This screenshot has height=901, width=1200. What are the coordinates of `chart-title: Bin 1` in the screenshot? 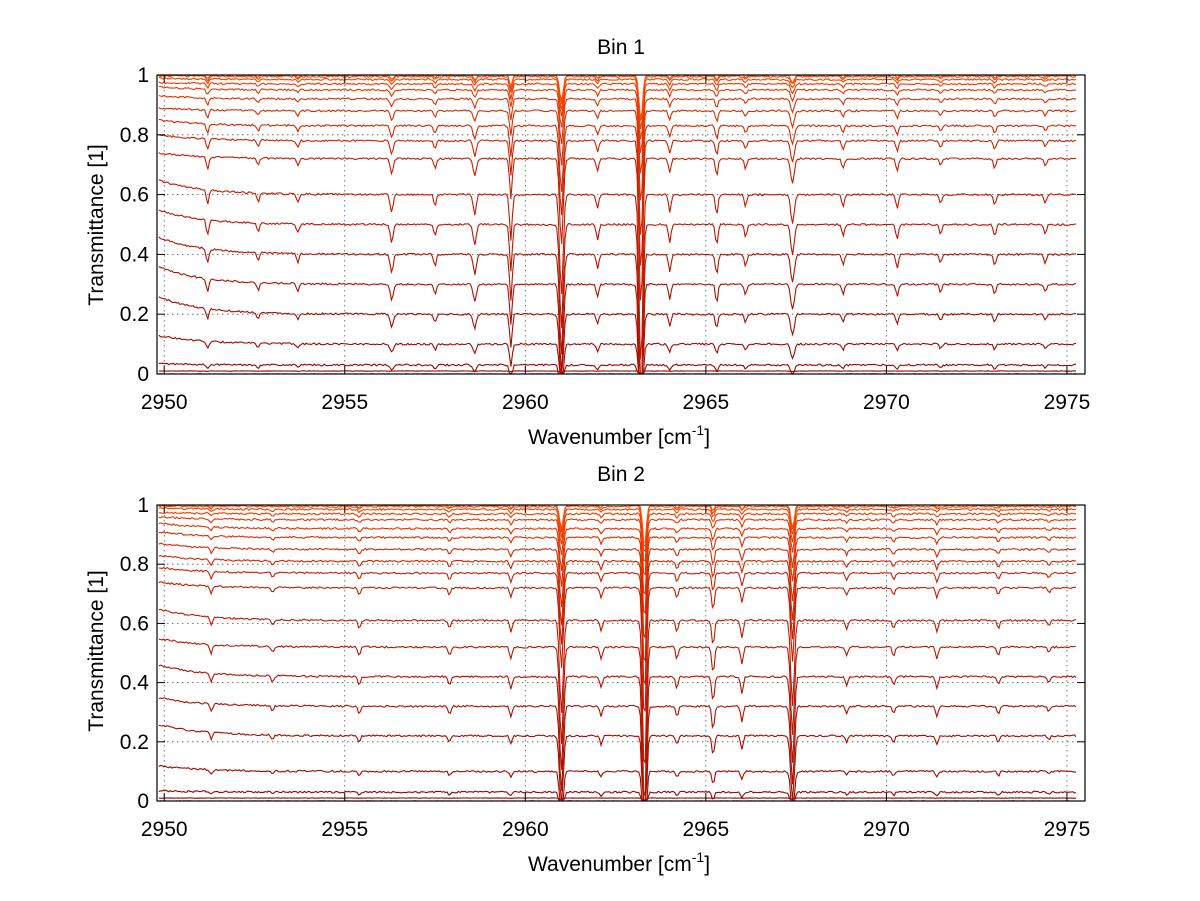 It's located at (621, 47).